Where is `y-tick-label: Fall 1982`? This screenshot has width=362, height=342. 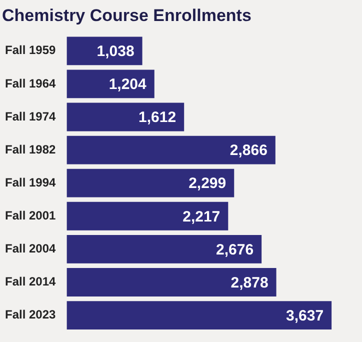 y-tick-label: Fall 1982 is located at coordinates (30, 149).